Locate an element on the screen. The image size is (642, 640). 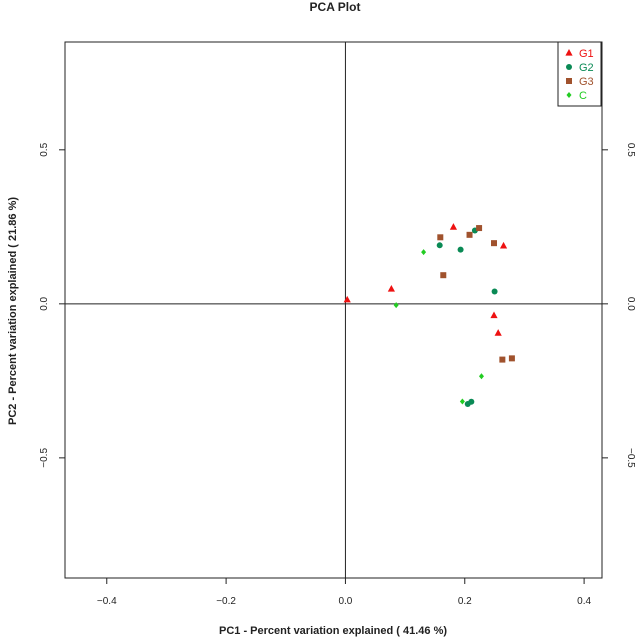
y-tick-label-left: −0.5 is located at coordinates (44, 458).